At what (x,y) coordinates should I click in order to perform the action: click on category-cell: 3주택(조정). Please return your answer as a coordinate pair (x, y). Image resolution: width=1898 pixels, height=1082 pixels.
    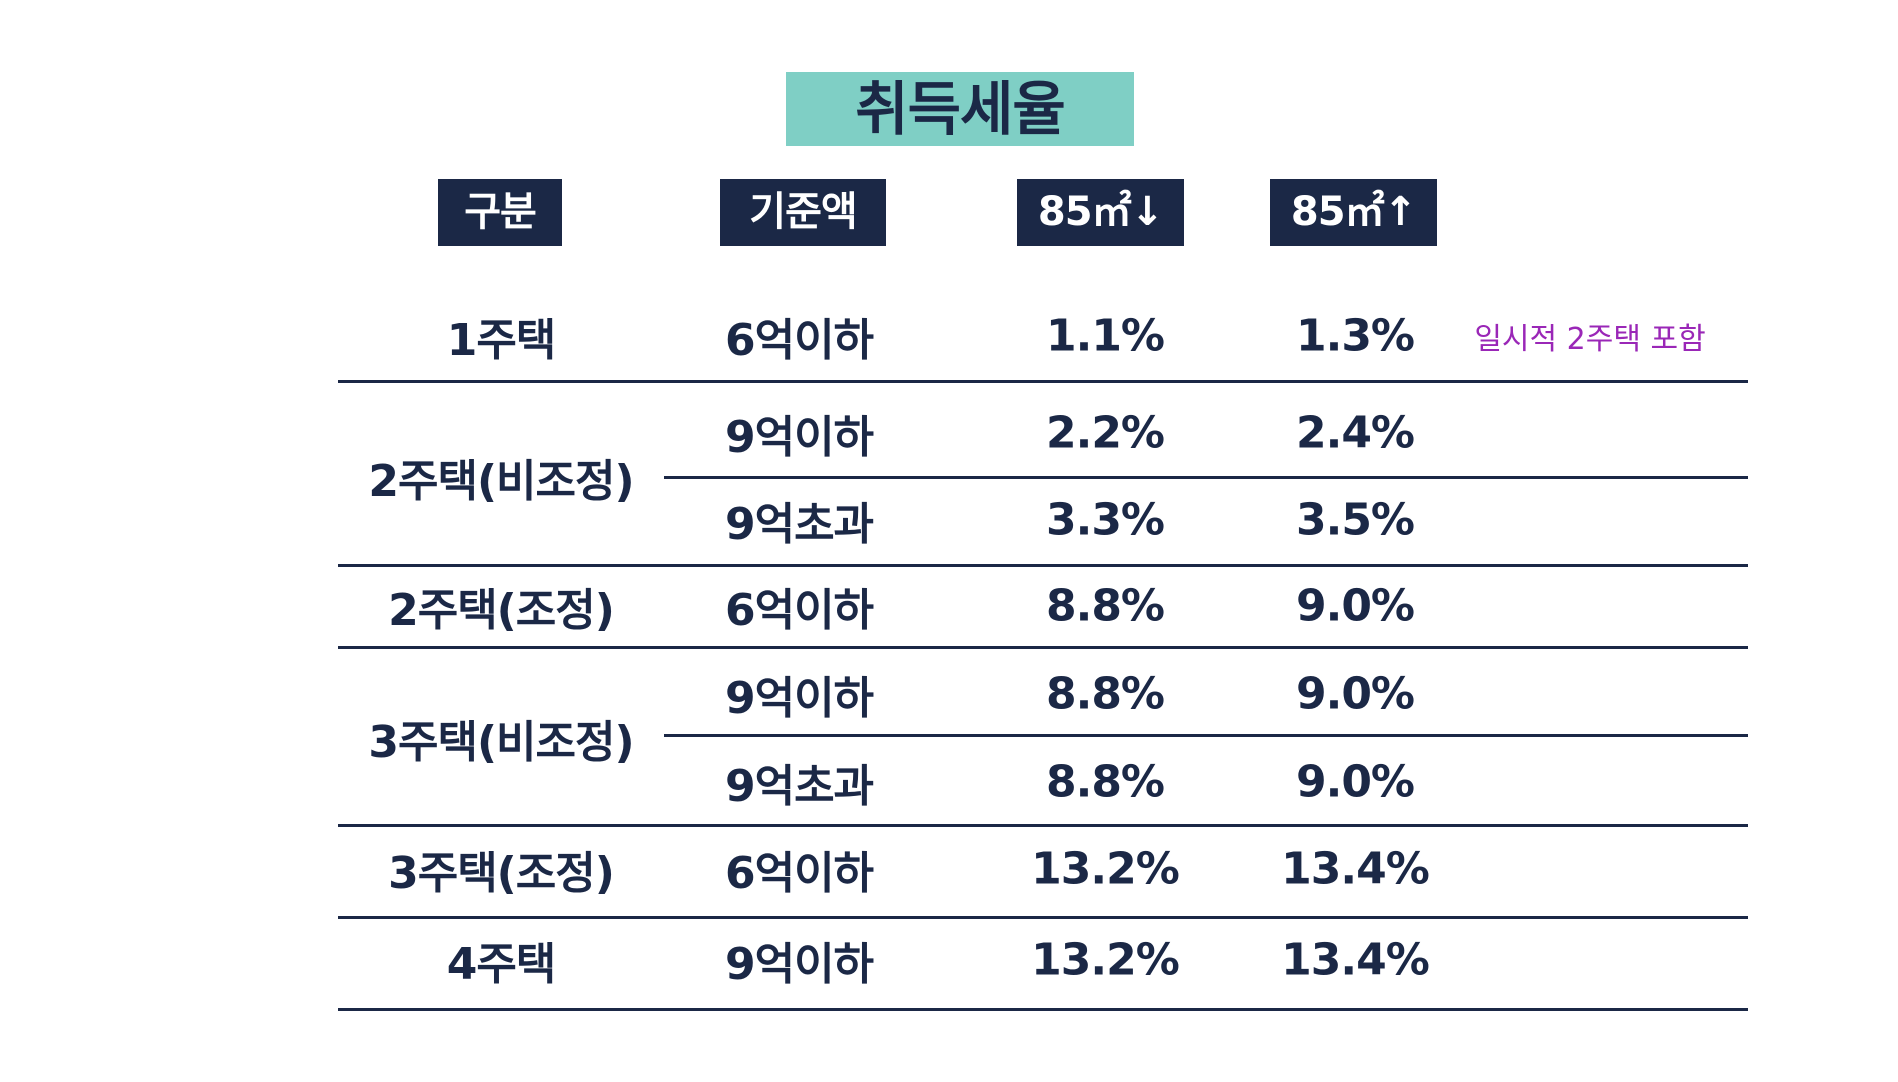
    Looking at the image, I should click on (501, 873).